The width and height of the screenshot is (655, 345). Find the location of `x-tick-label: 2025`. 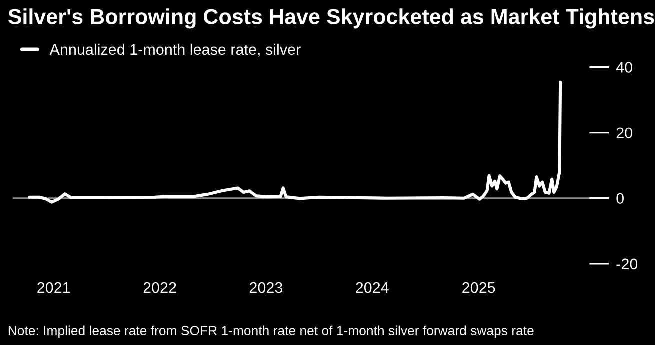

x-tick-label: 2025 is located at coordinates (479, 288).